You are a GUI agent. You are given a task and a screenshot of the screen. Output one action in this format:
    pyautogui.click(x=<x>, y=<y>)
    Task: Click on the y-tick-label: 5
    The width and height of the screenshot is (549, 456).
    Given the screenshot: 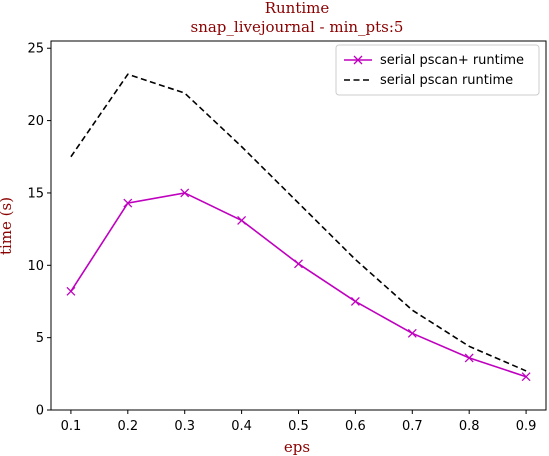 What is the action you would take?
    pyautogui.click(x=40, y=338)
    